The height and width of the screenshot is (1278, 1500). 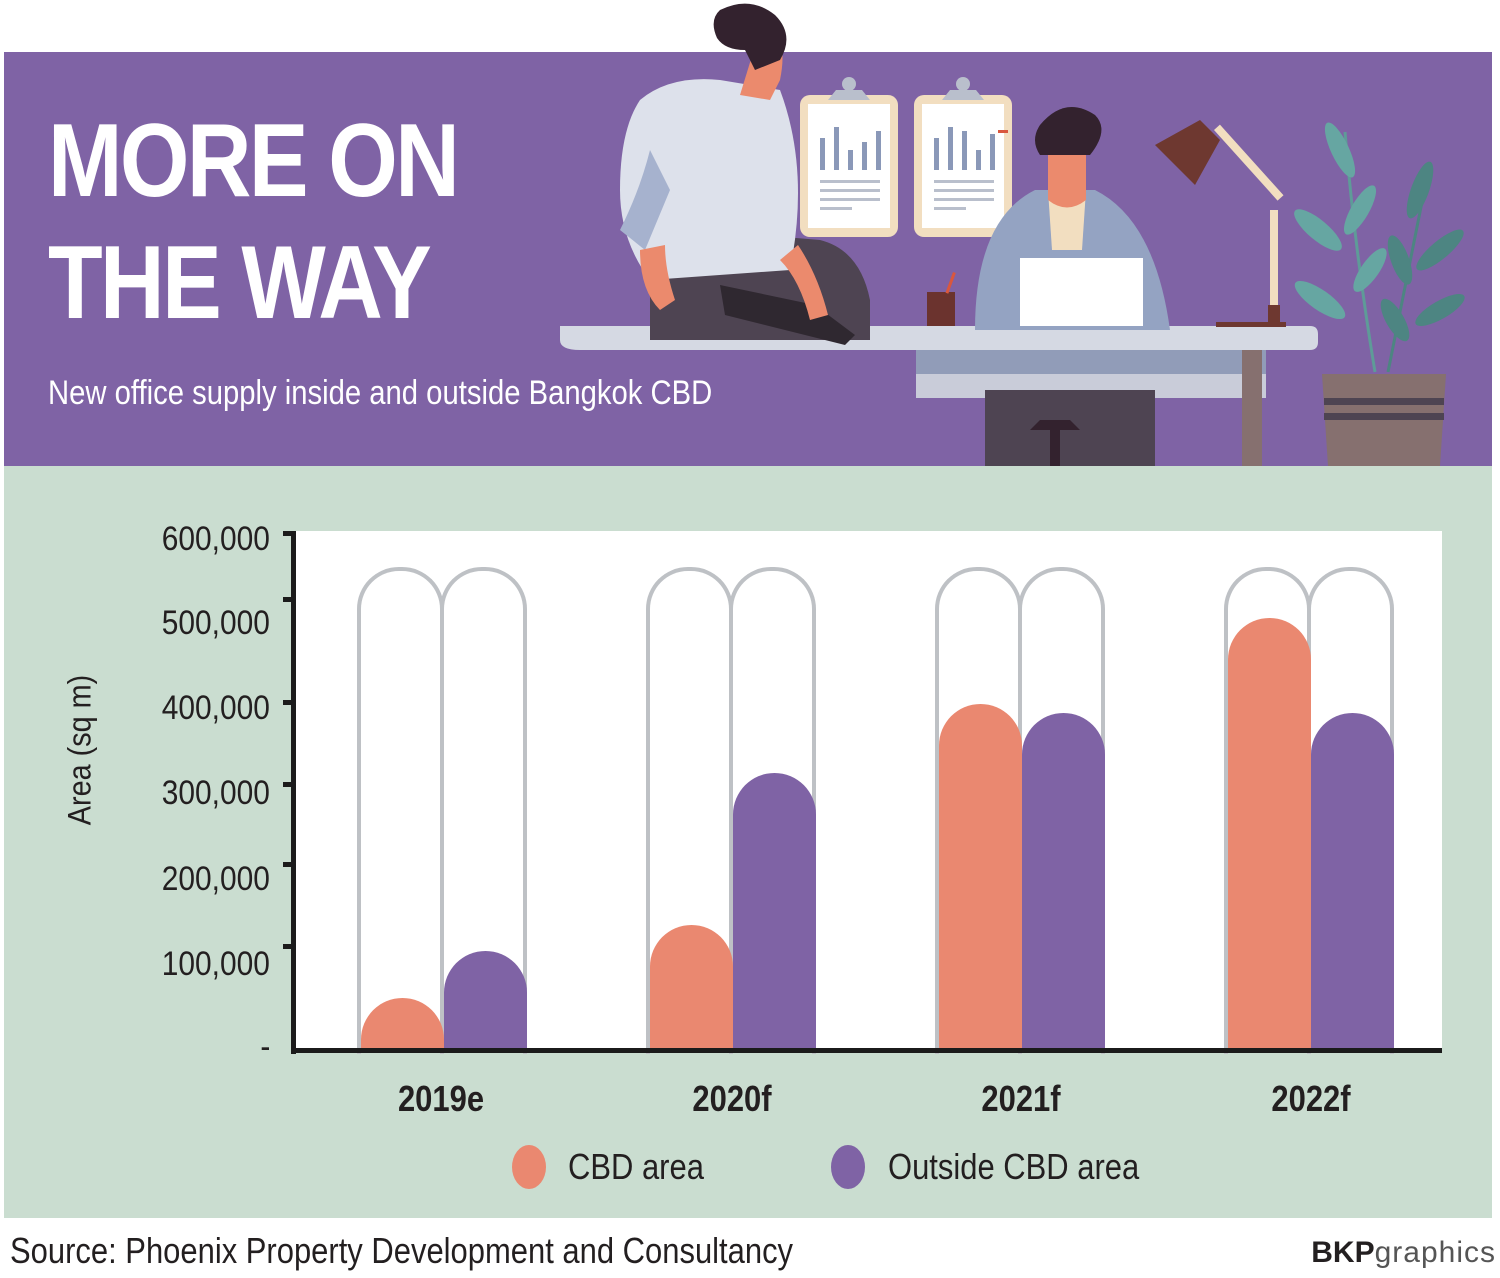 What do you see at coordinates (636, 1166) in the screenshot?
I see `legend-label-cbd: CBD area` at bounding box center [636, 1166].